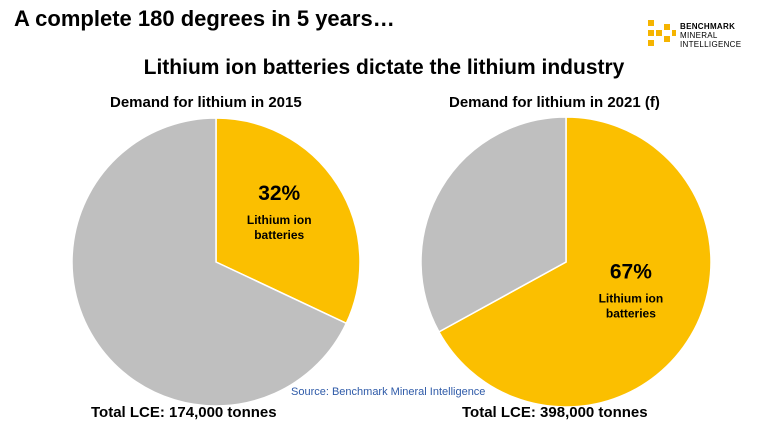 The image size is (768, 432). I want to click on slice-percent-label: 67%, so click(631, 271).